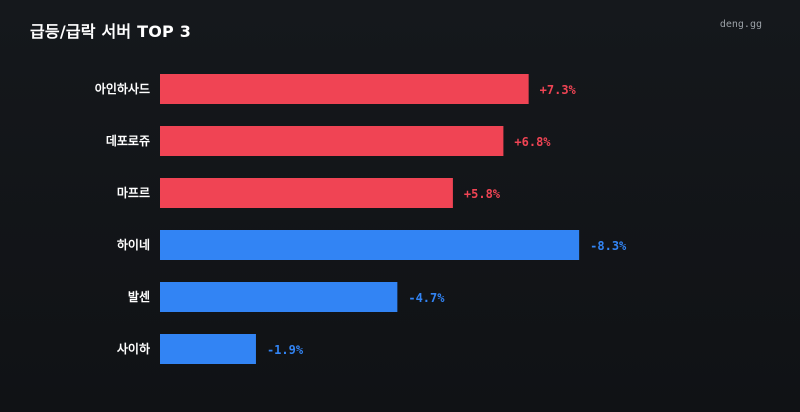 The image size is (800, 412). I want to click on category-label: 발센, so click(139, 296).